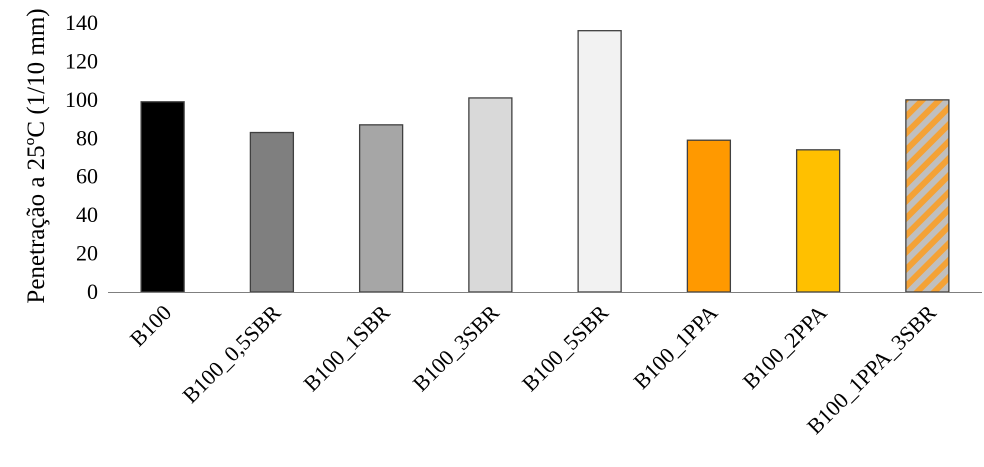 This screenshot has height=467, width=984. What do you see at coordinates (87, 253) in the screenshot?
I see `y-tick-label: 20` at bounding box center [87, 253].